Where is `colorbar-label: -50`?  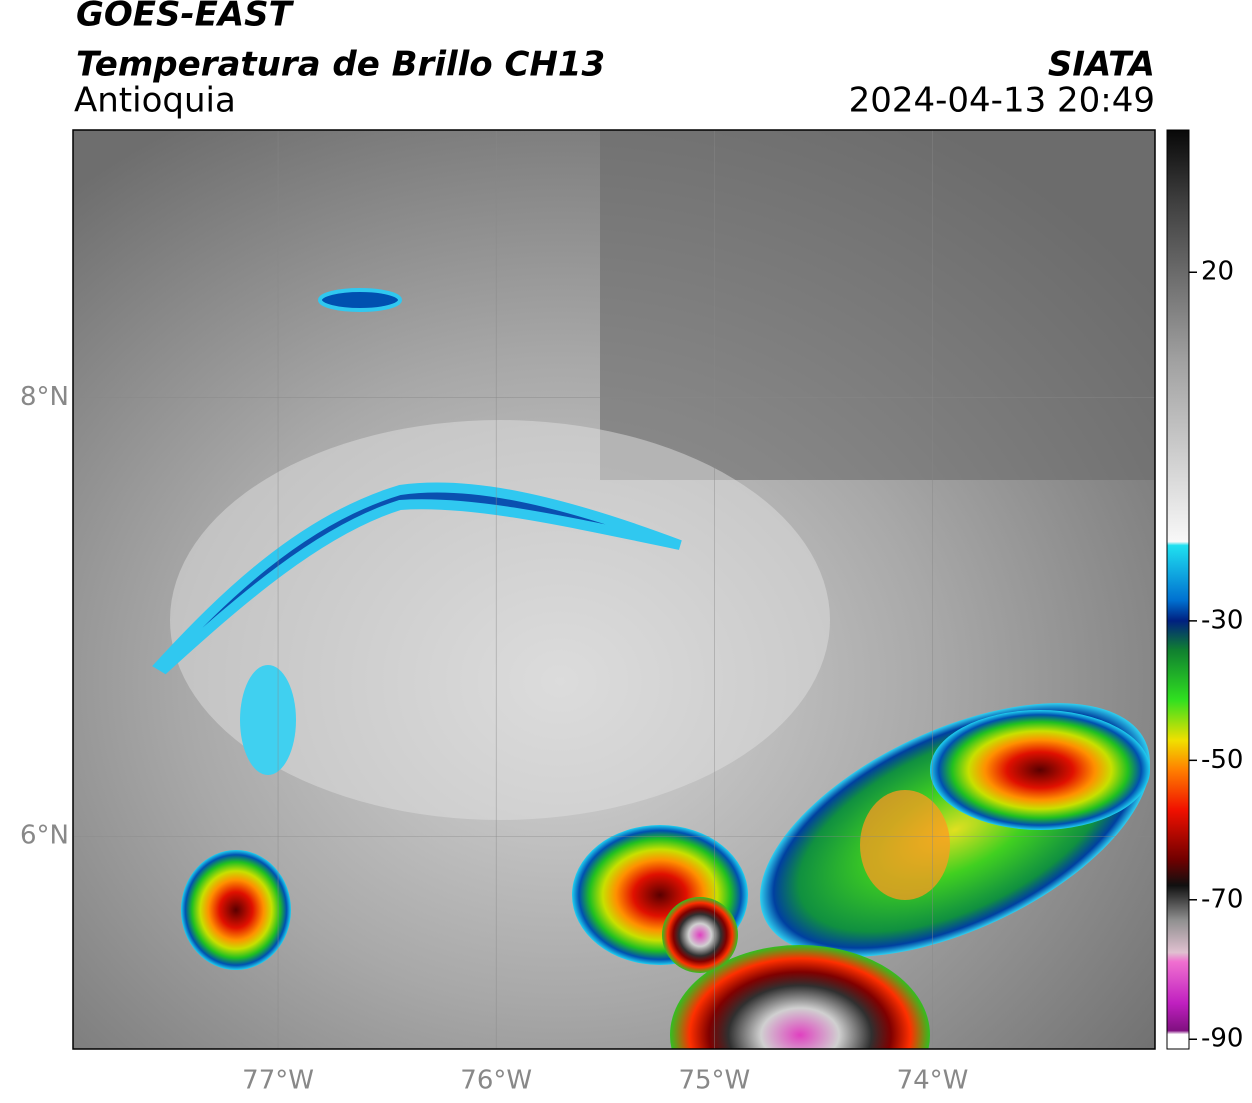
colorbar-label: -50 is located at coordinates (1222, 760).